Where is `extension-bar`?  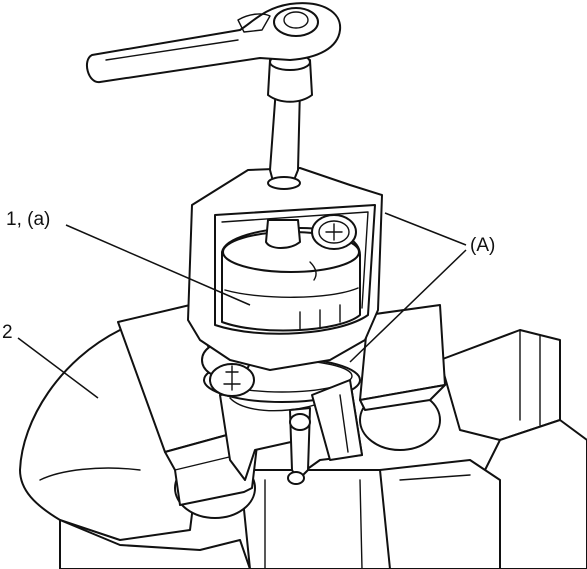 extension-bar is located at coordinates (290, 121).